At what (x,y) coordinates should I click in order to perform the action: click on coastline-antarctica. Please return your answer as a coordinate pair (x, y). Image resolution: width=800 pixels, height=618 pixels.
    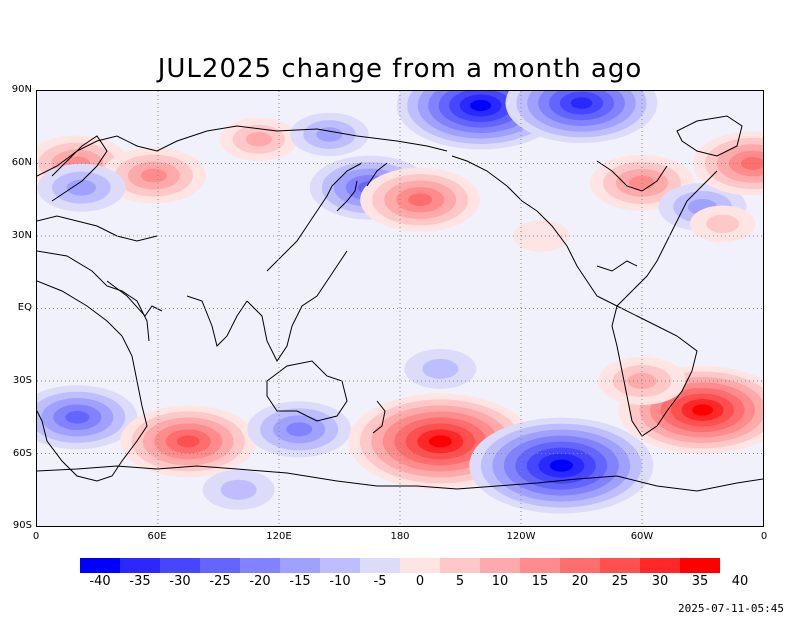
    Looking at the image, I should click on (400, 478).